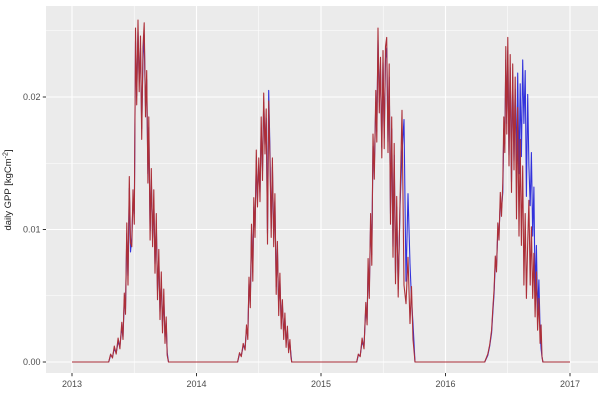 Image resolution: width=600 pixels, height=400 pixels. Describe the element at coordinates (32, 97) in the screenshot. I see `y-tick-label: 0.02` at that location.